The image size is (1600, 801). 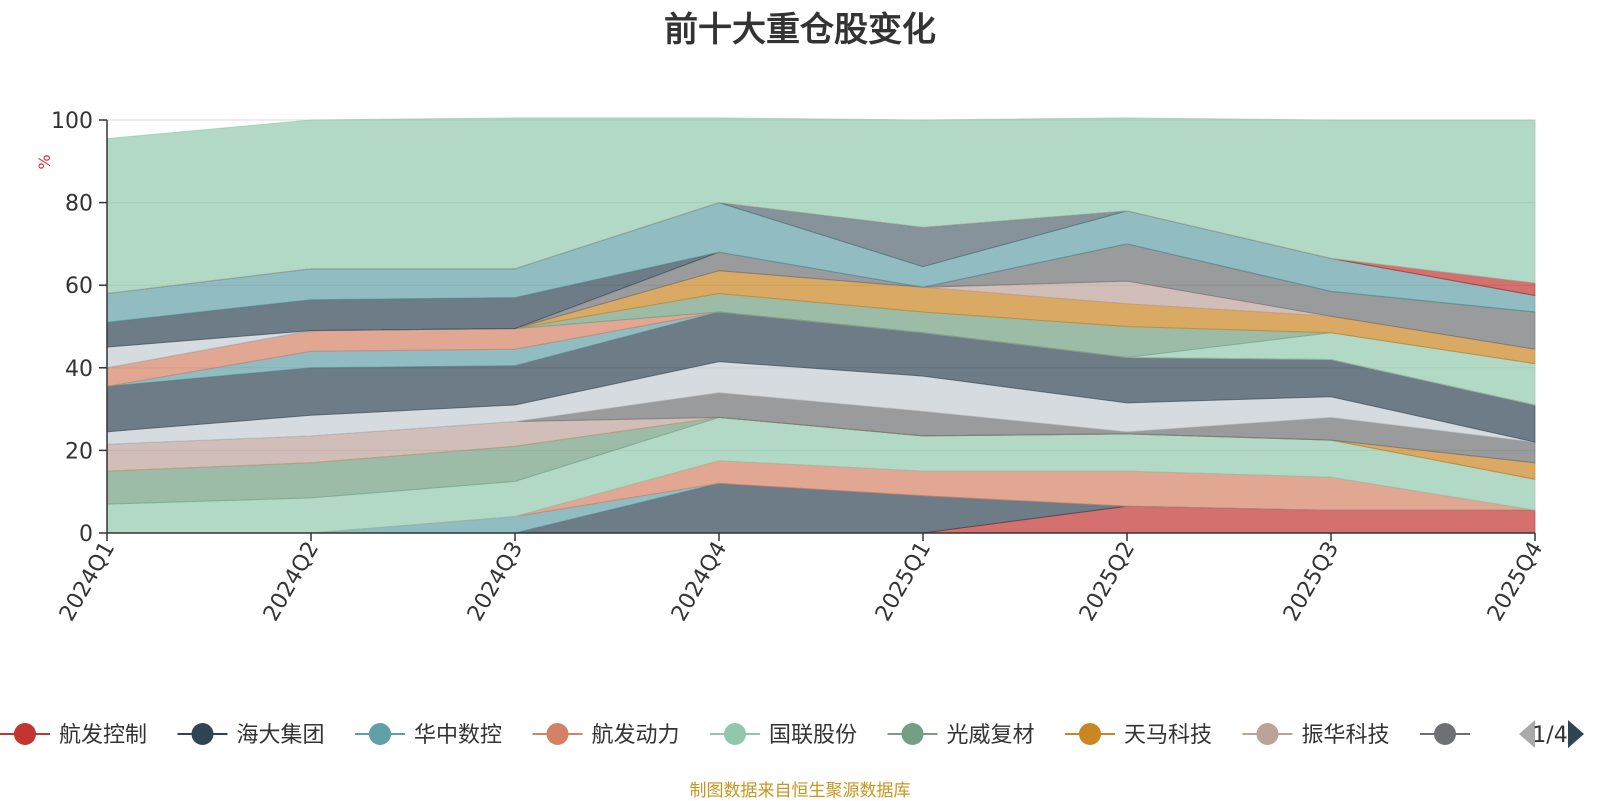 I want to click on legend-label: 华中数控, so click(x=458, y=735).